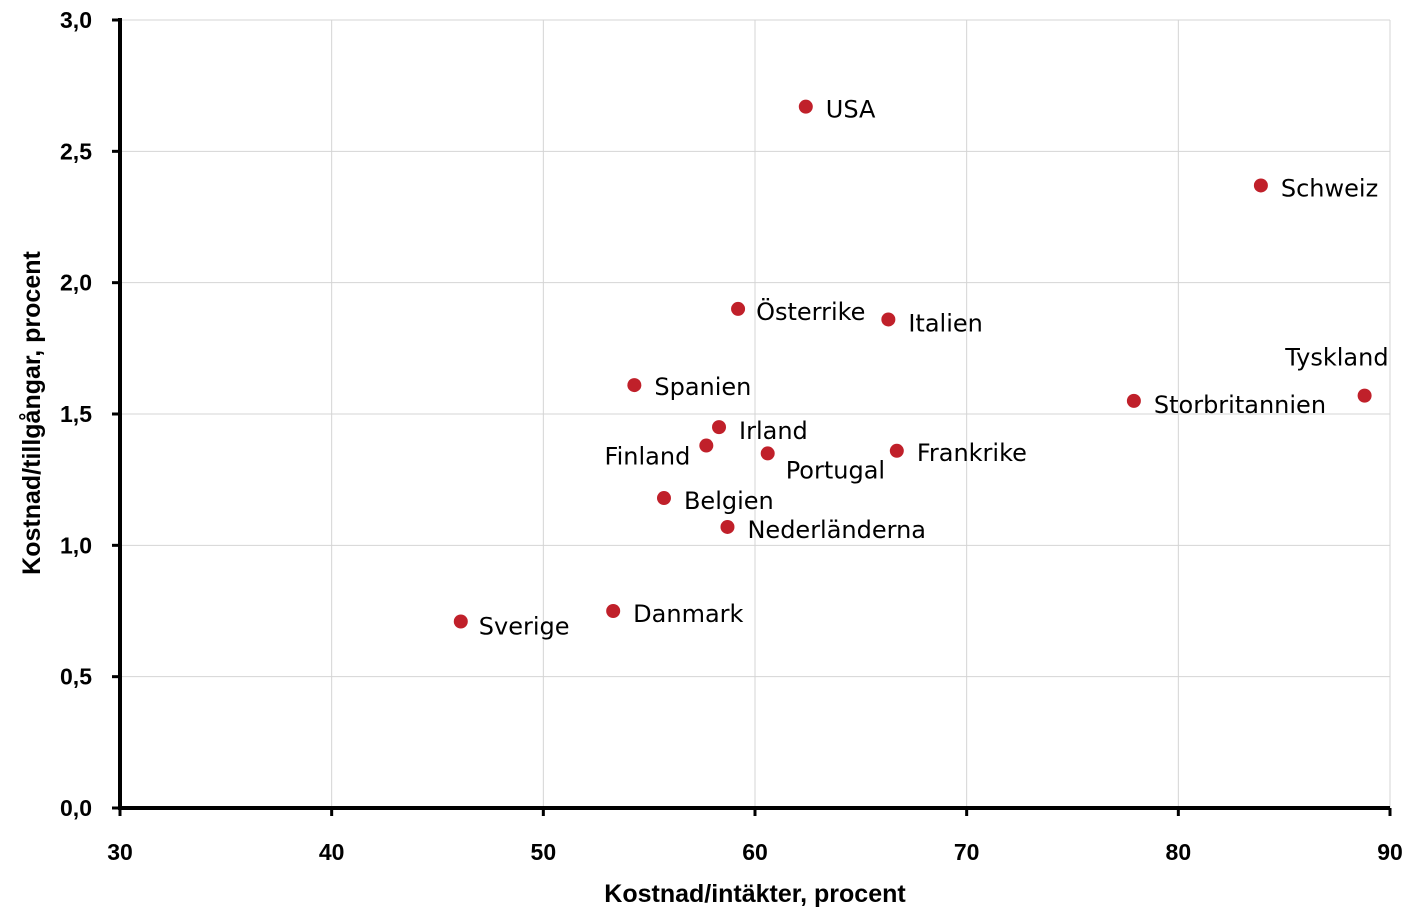 The image size is (1411, 910). What do you see at coordinates (972, 453) in the screenshot?
I see `data-point-label: Frankrike` at bounding box center [972, 453].